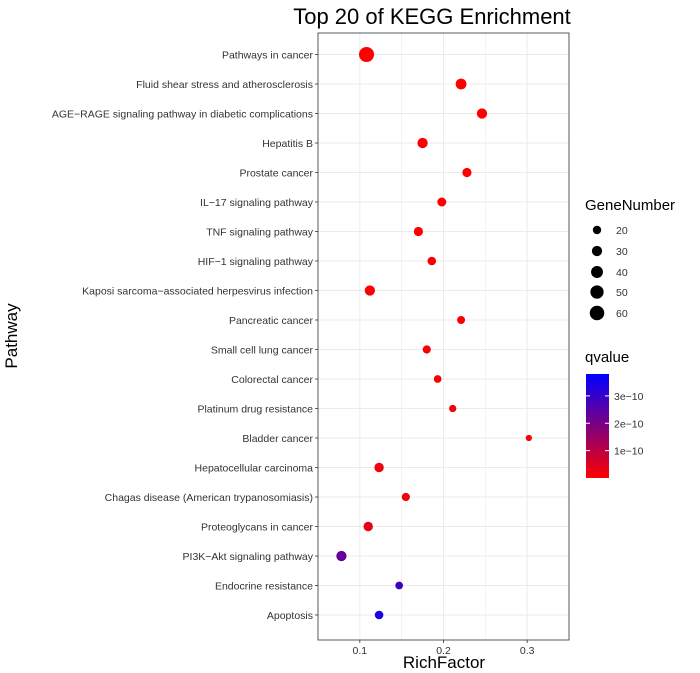 The width and height of the screenshot is (700, 673). Describe the element at coordinates (622, 314) in the screenshot. I see `gene-number-legend-label: 60` at that location.